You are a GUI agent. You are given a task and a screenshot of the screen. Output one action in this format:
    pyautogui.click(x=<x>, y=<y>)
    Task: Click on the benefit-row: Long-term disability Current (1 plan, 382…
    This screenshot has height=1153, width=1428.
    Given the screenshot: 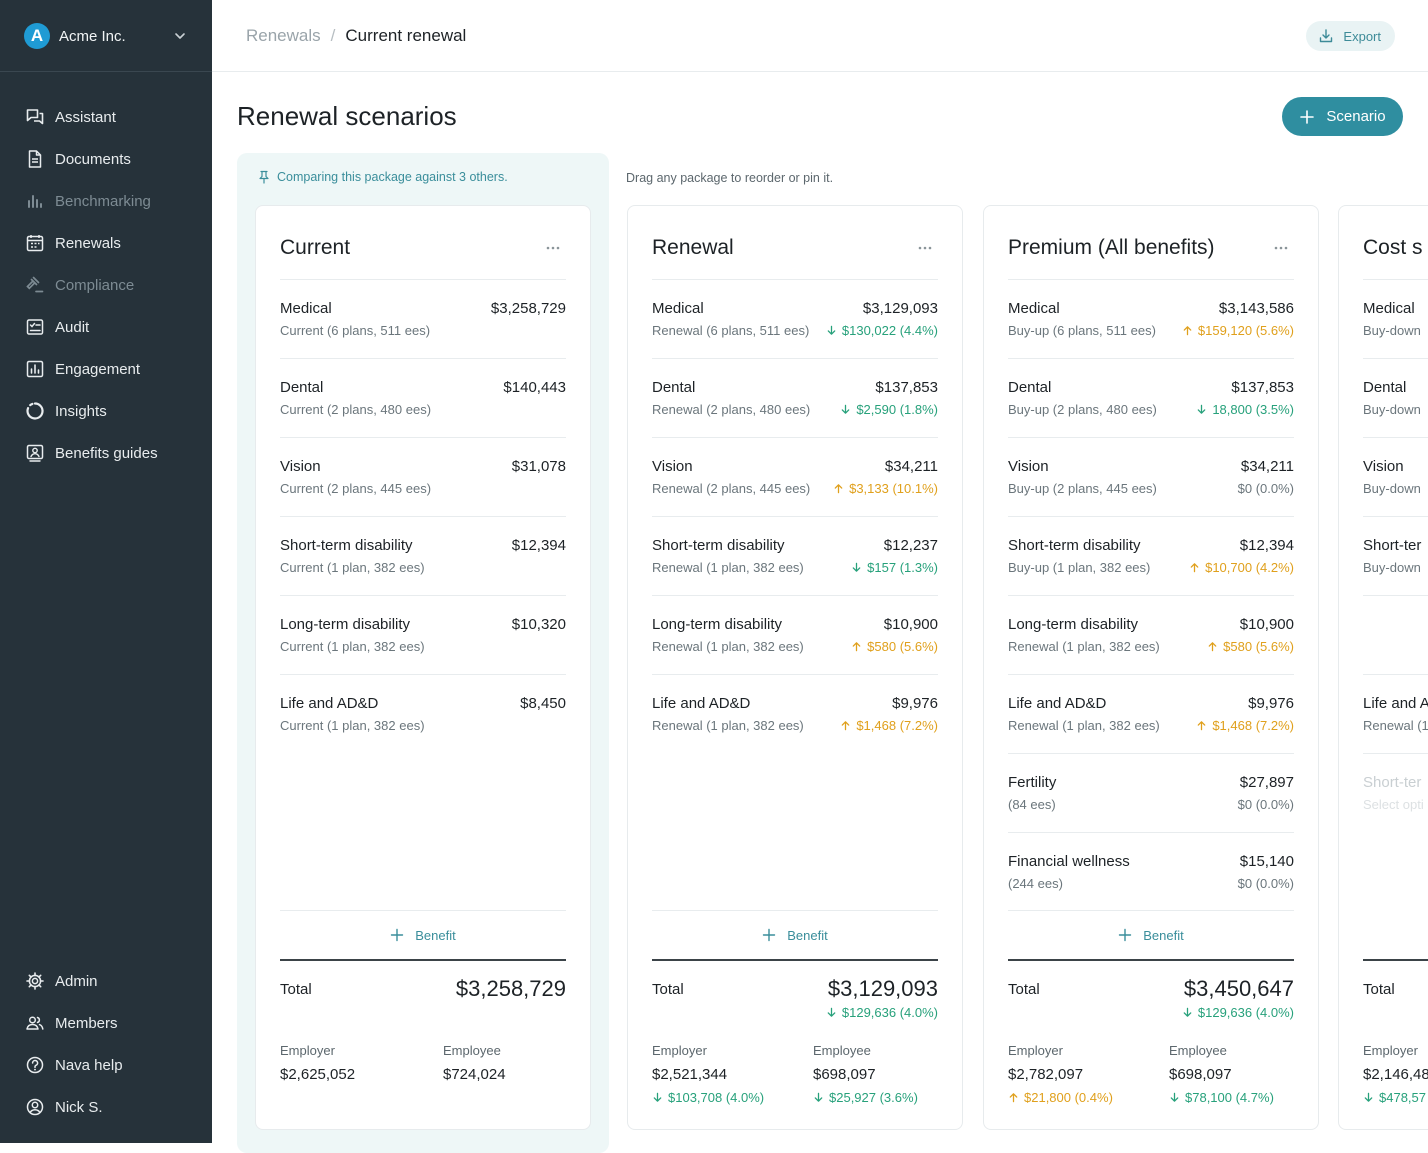 What is the action you would take?
    pyautogui.click(x=423, y=635)
    